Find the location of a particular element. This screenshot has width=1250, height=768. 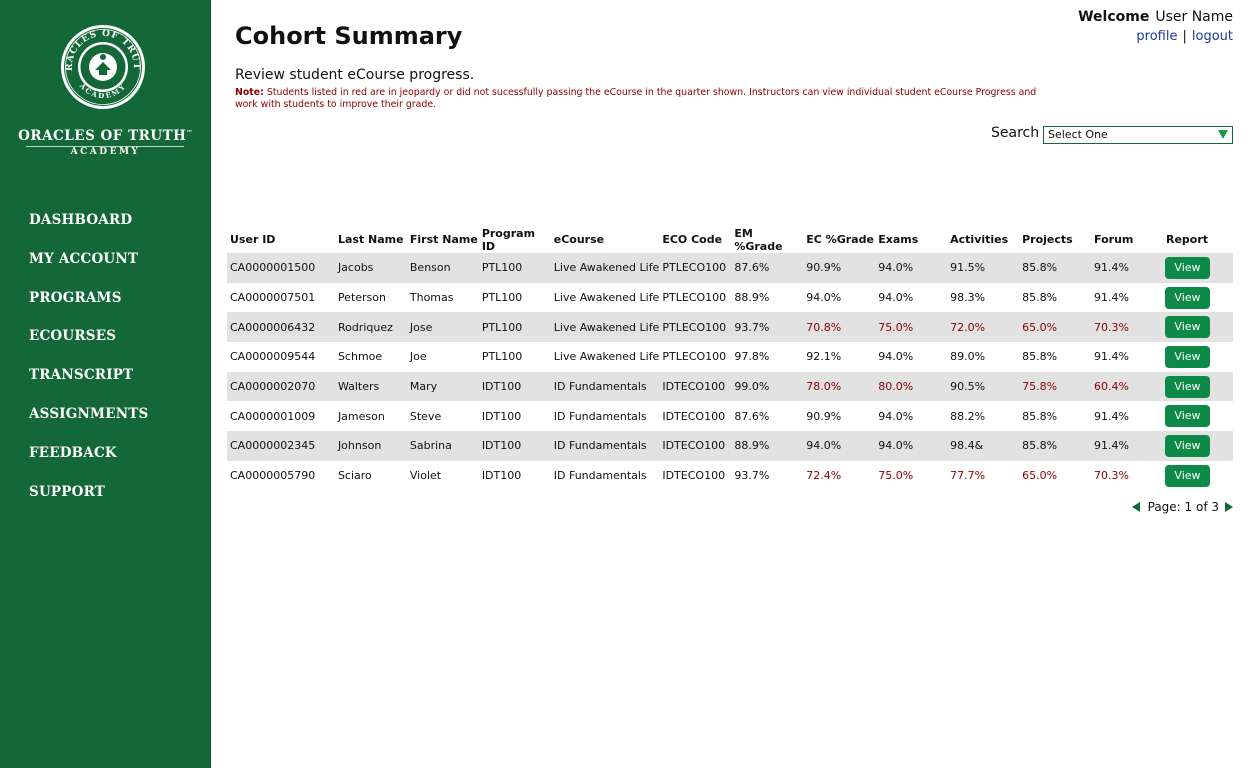

cell-first-name: Violet is located at coordinates (425, 476).